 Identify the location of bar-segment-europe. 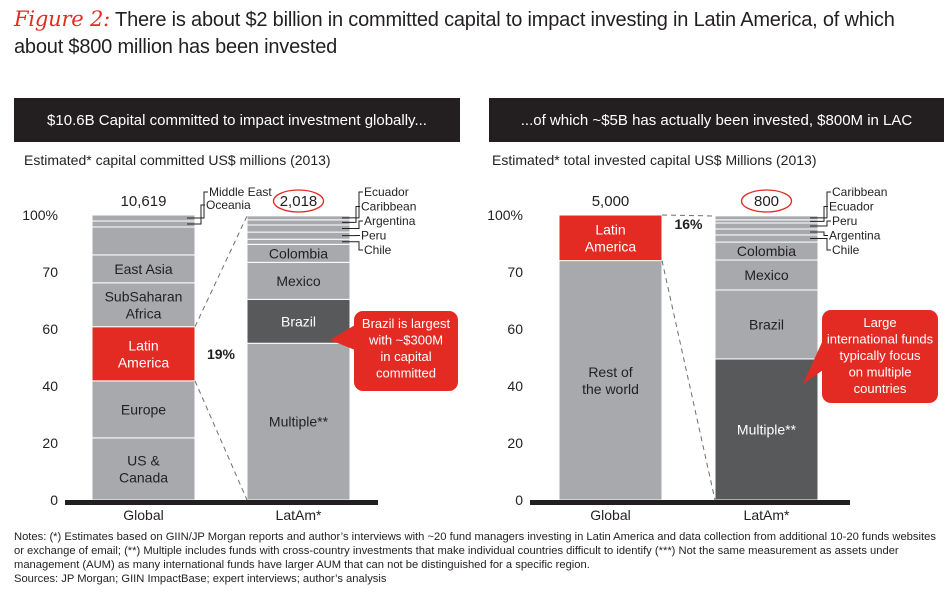
(143, 409).